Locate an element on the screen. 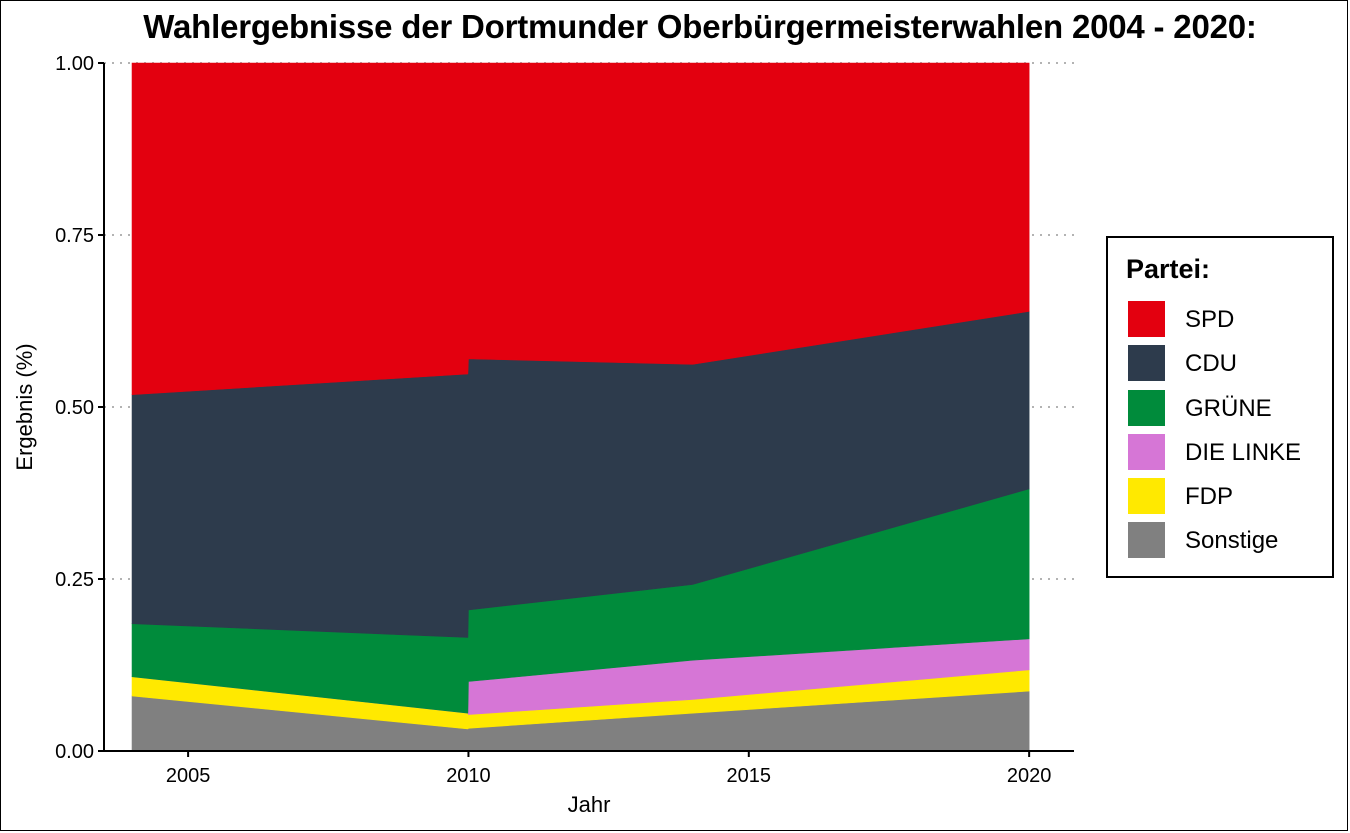 The image size is (1350, 833). legend-item-cdu: CDU is located at coordinates (1228, 363).